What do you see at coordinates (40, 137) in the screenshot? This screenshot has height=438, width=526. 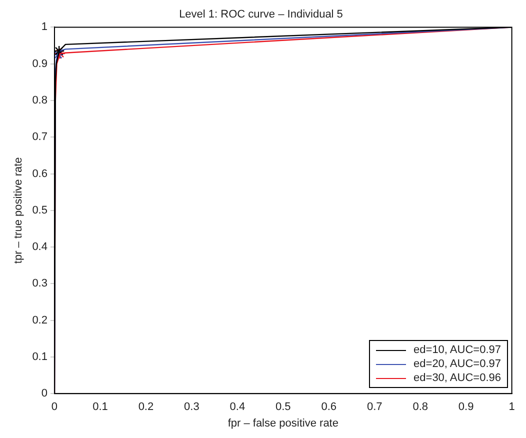 I see `y-tick-label: 0.7` at bounding box center [40, 137].